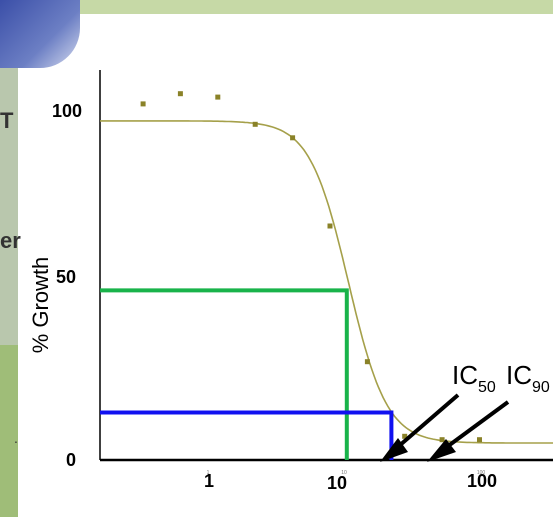 This screenshot has width=553, height=517. I want to click on background-top-strip, so click(316, 7).